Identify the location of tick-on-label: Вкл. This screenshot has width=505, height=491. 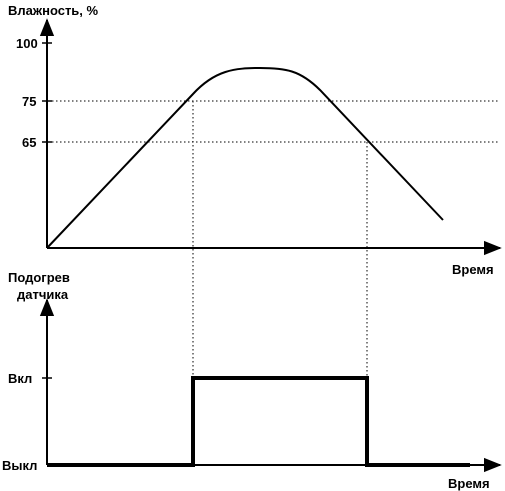
(20, 378).